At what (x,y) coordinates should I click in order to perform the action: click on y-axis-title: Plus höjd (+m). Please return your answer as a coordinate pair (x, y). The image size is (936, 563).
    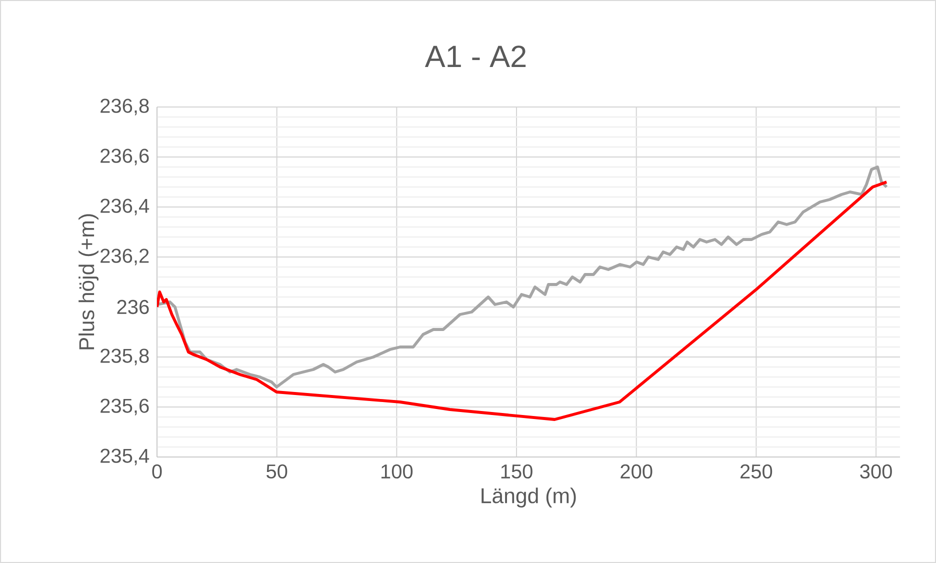
    Looking at the image, I should click on (88, 282).